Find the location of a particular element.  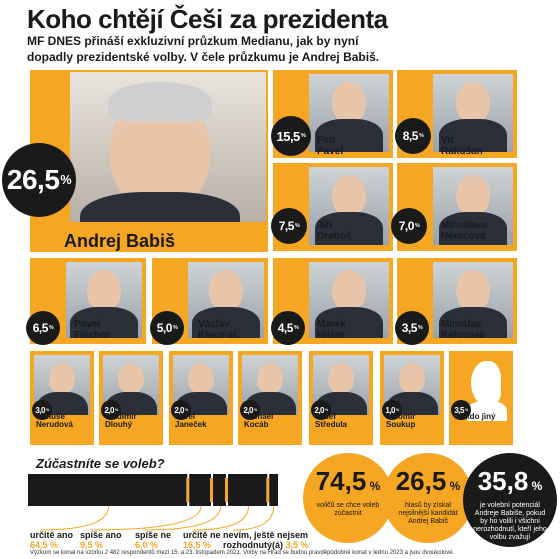

percent-badge: 15,5% is located at coordinates (291, 136).